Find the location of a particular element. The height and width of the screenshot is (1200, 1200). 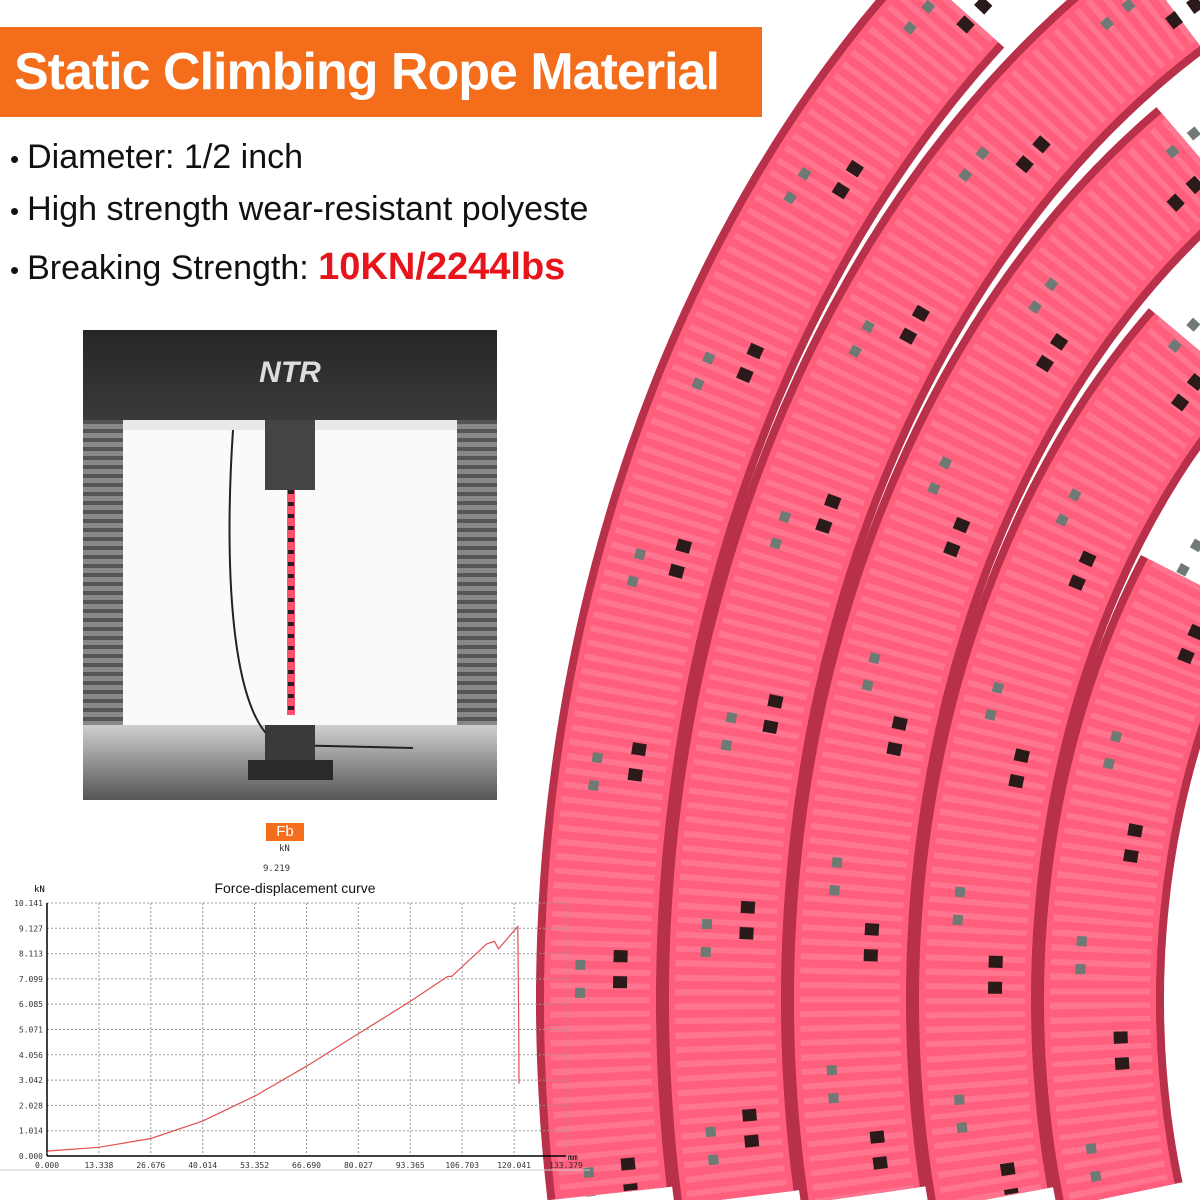

machine-top is located at coordinates (290, 375).